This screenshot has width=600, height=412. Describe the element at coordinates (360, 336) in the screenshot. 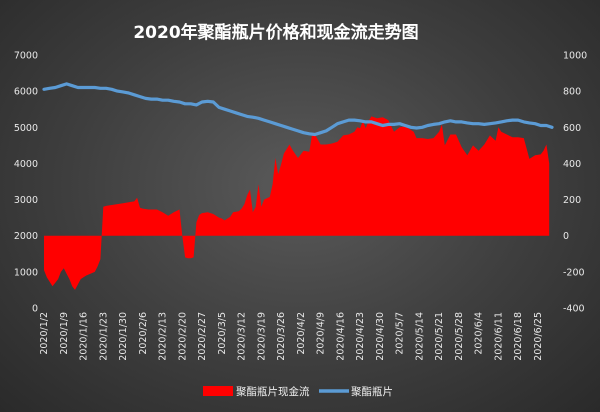

I see `x-tick-label: 2020/4/23` at that location.